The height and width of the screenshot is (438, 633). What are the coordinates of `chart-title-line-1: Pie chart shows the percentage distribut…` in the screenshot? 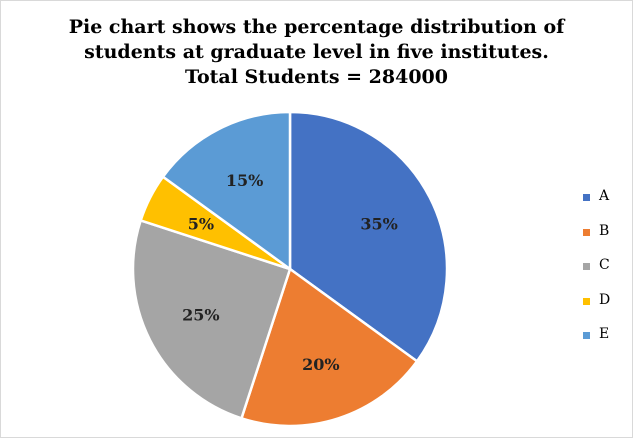 It's located at (316, 27).